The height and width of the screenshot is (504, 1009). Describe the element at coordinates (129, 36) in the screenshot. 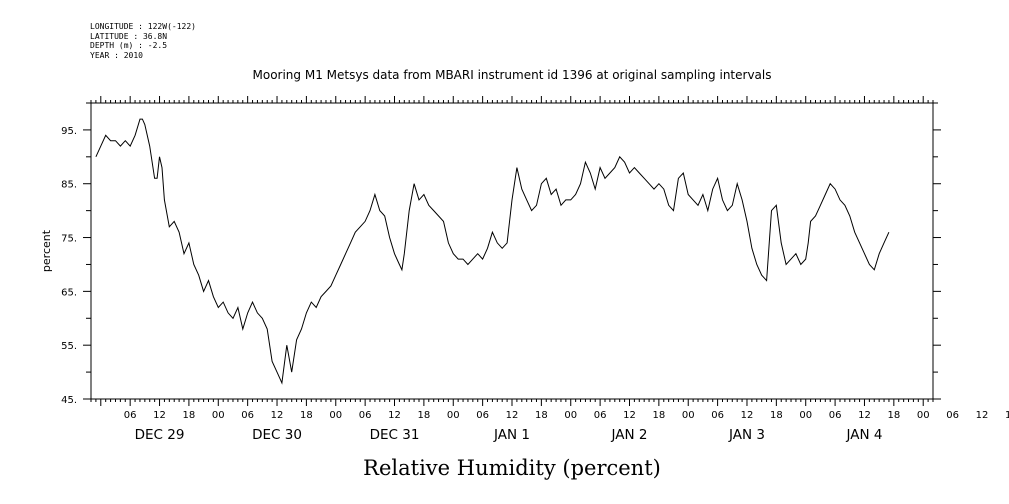

I see `latitude-label: LATITUDE : 36.8N` at that location.